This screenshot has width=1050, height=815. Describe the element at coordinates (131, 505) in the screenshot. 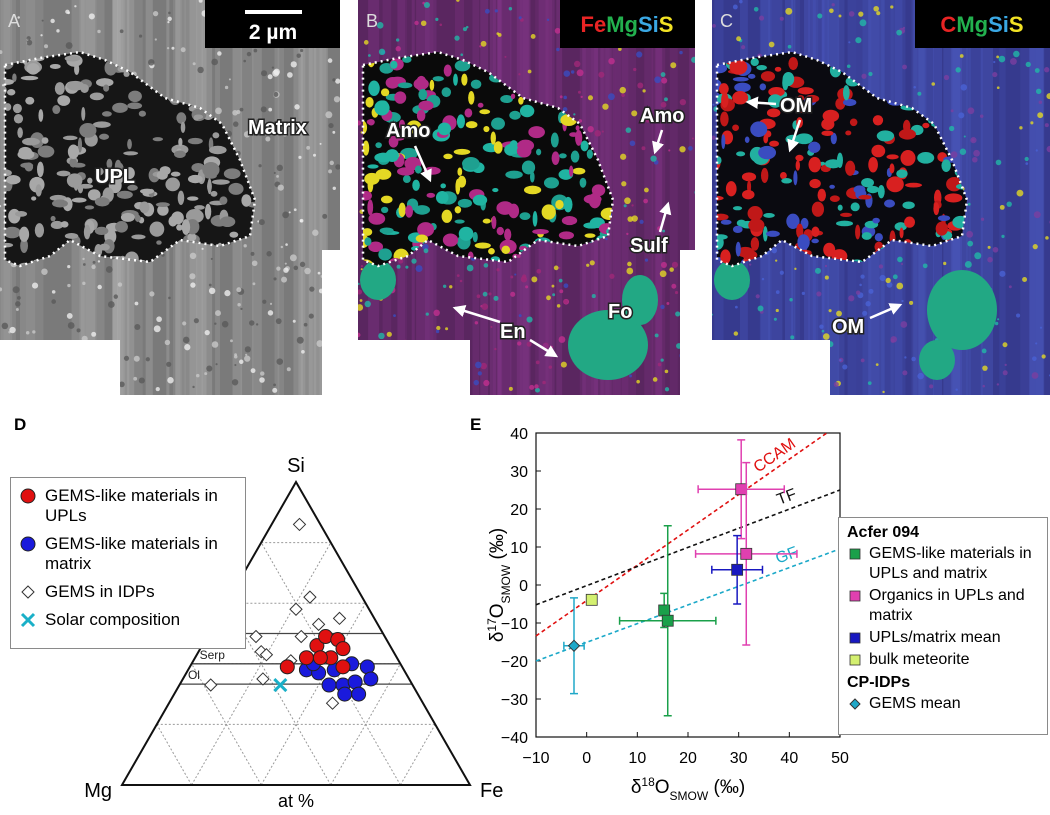

I see `legend-label: GEMS-like materials in UPLs` at that location.